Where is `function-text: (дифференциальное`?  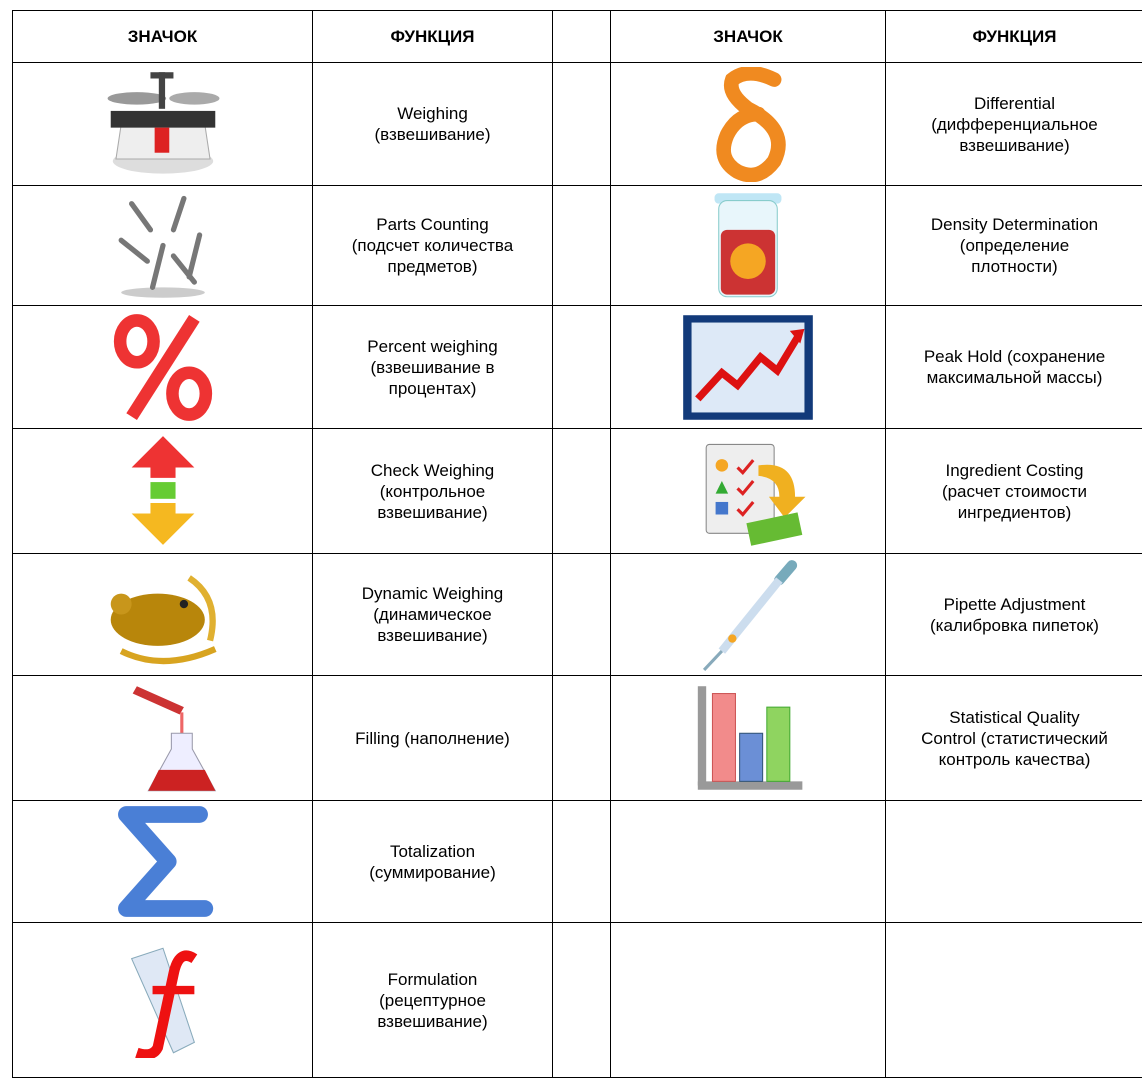
function-text: (дифференциальное is located at coordinates (1014, 124).